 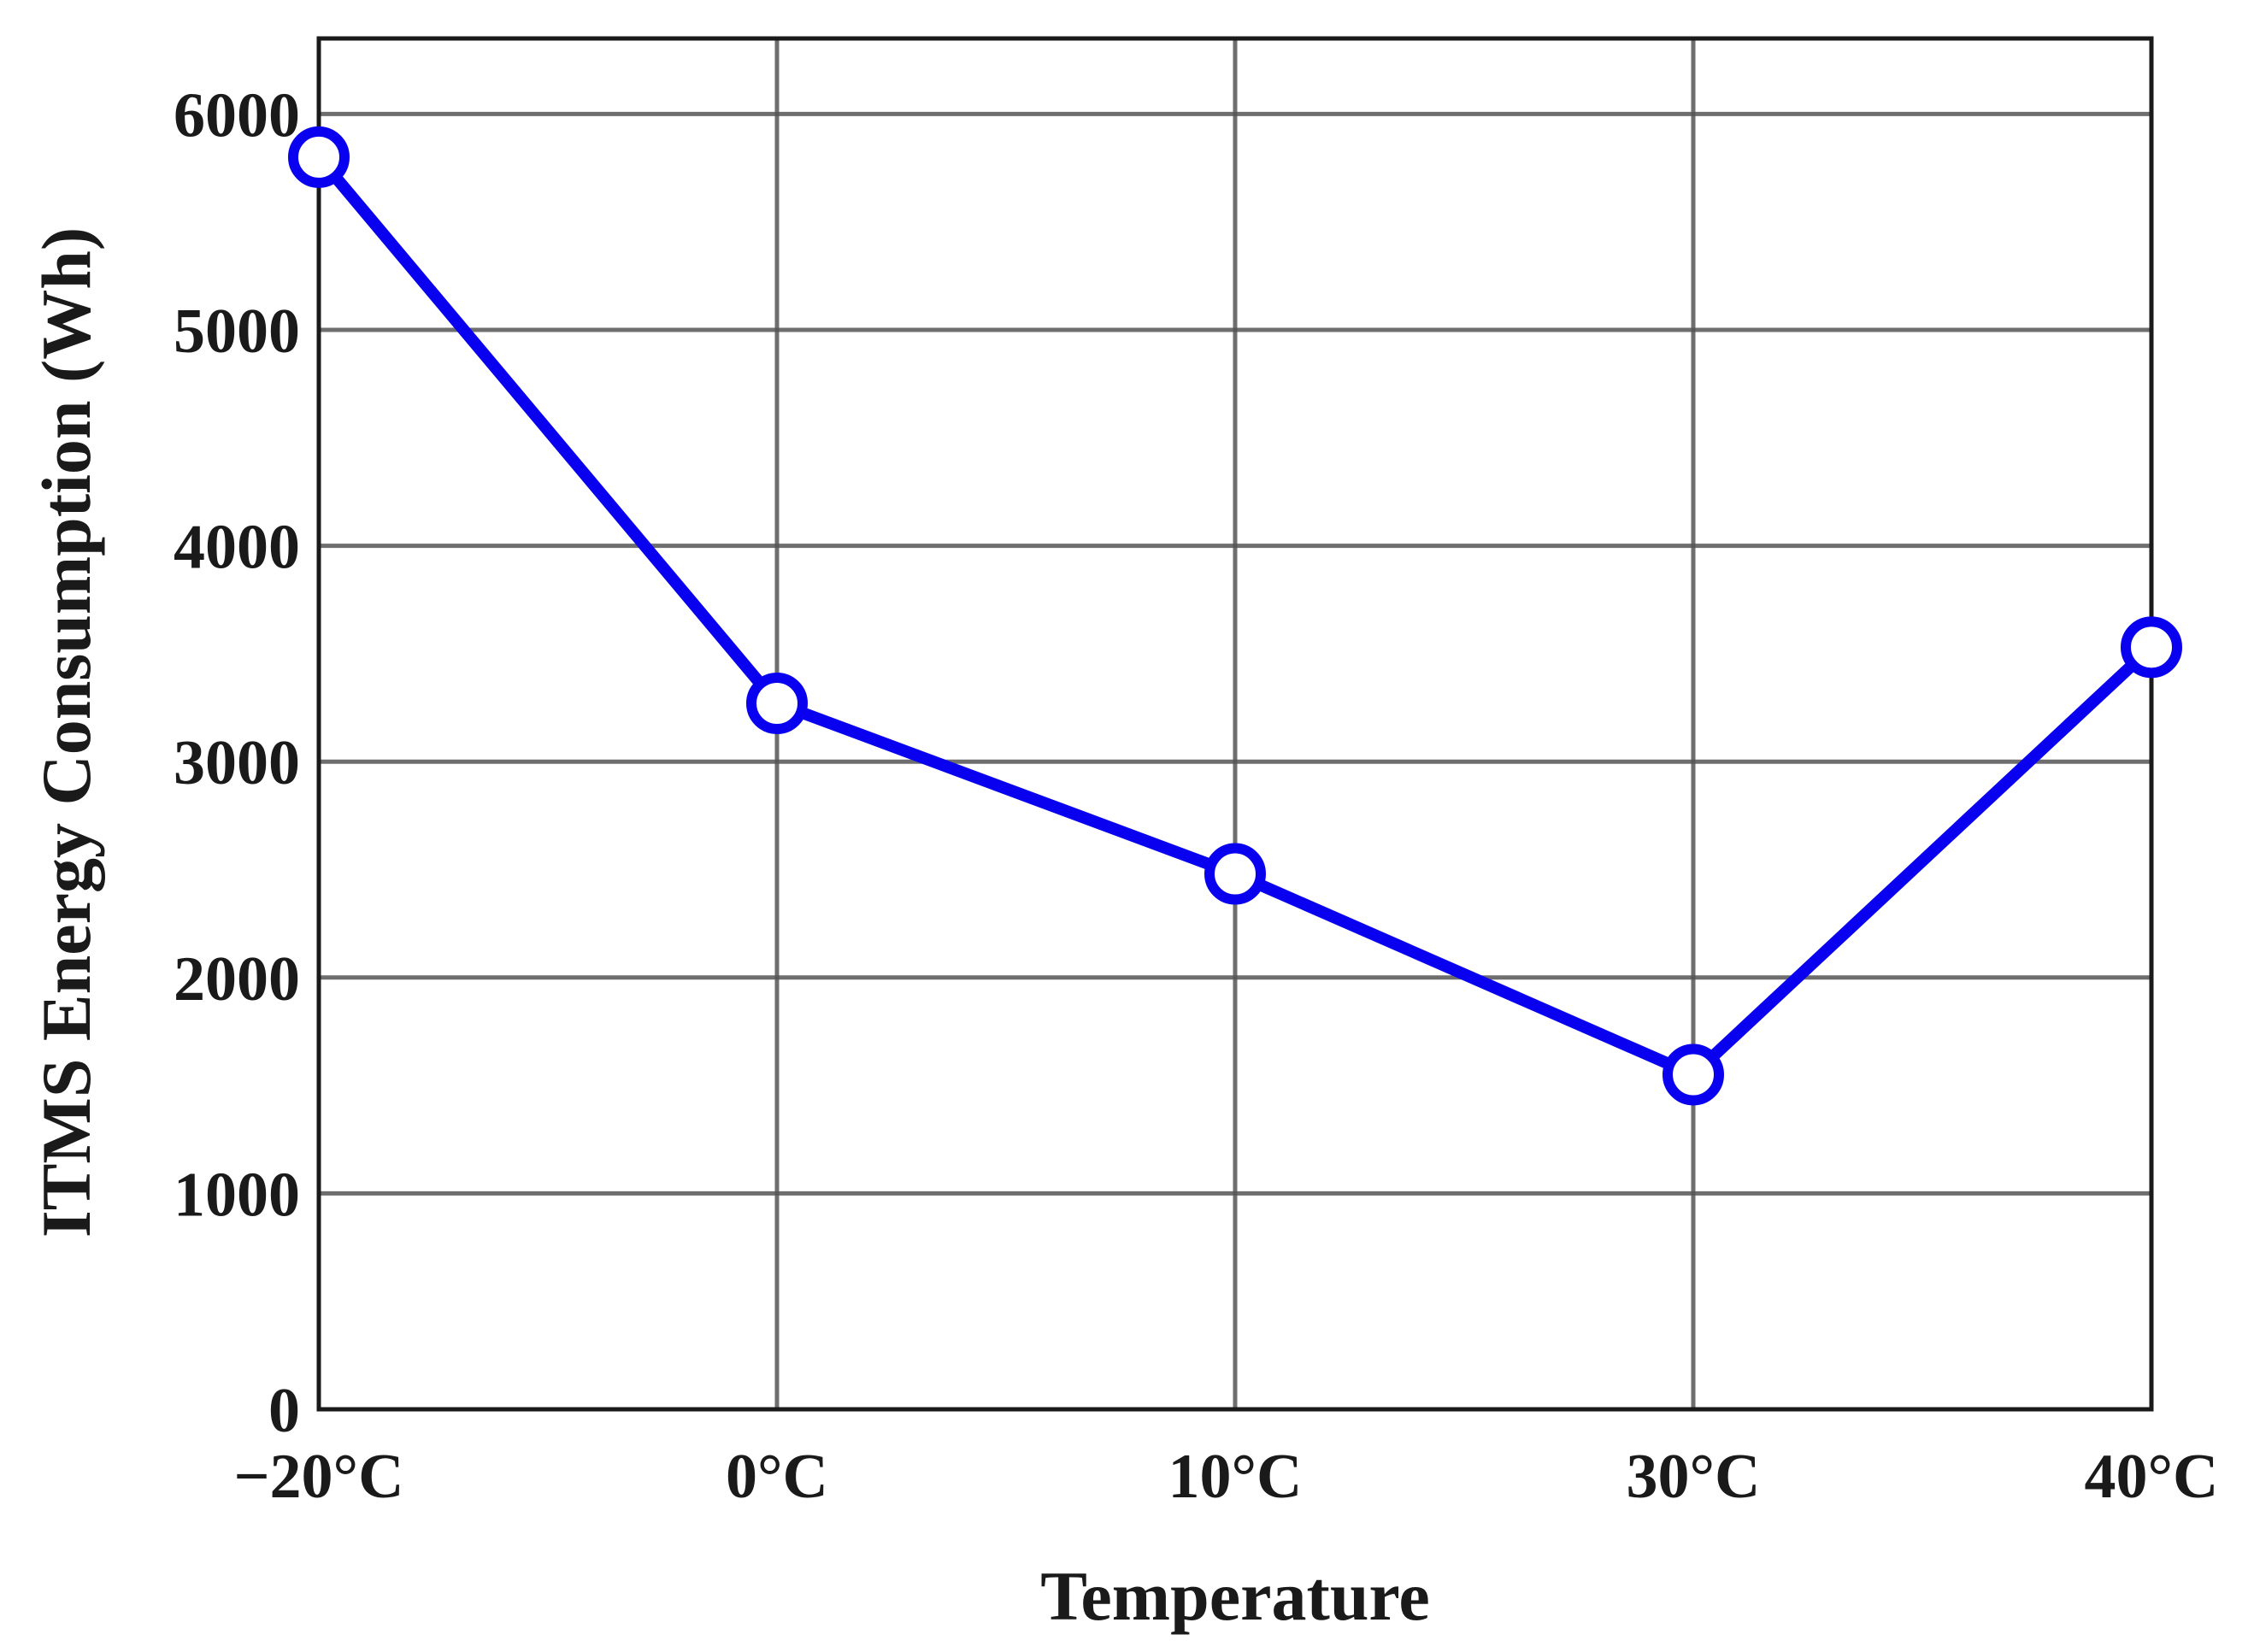 I want to click on y-tick-label: 4000, so click(x=237, y=548).